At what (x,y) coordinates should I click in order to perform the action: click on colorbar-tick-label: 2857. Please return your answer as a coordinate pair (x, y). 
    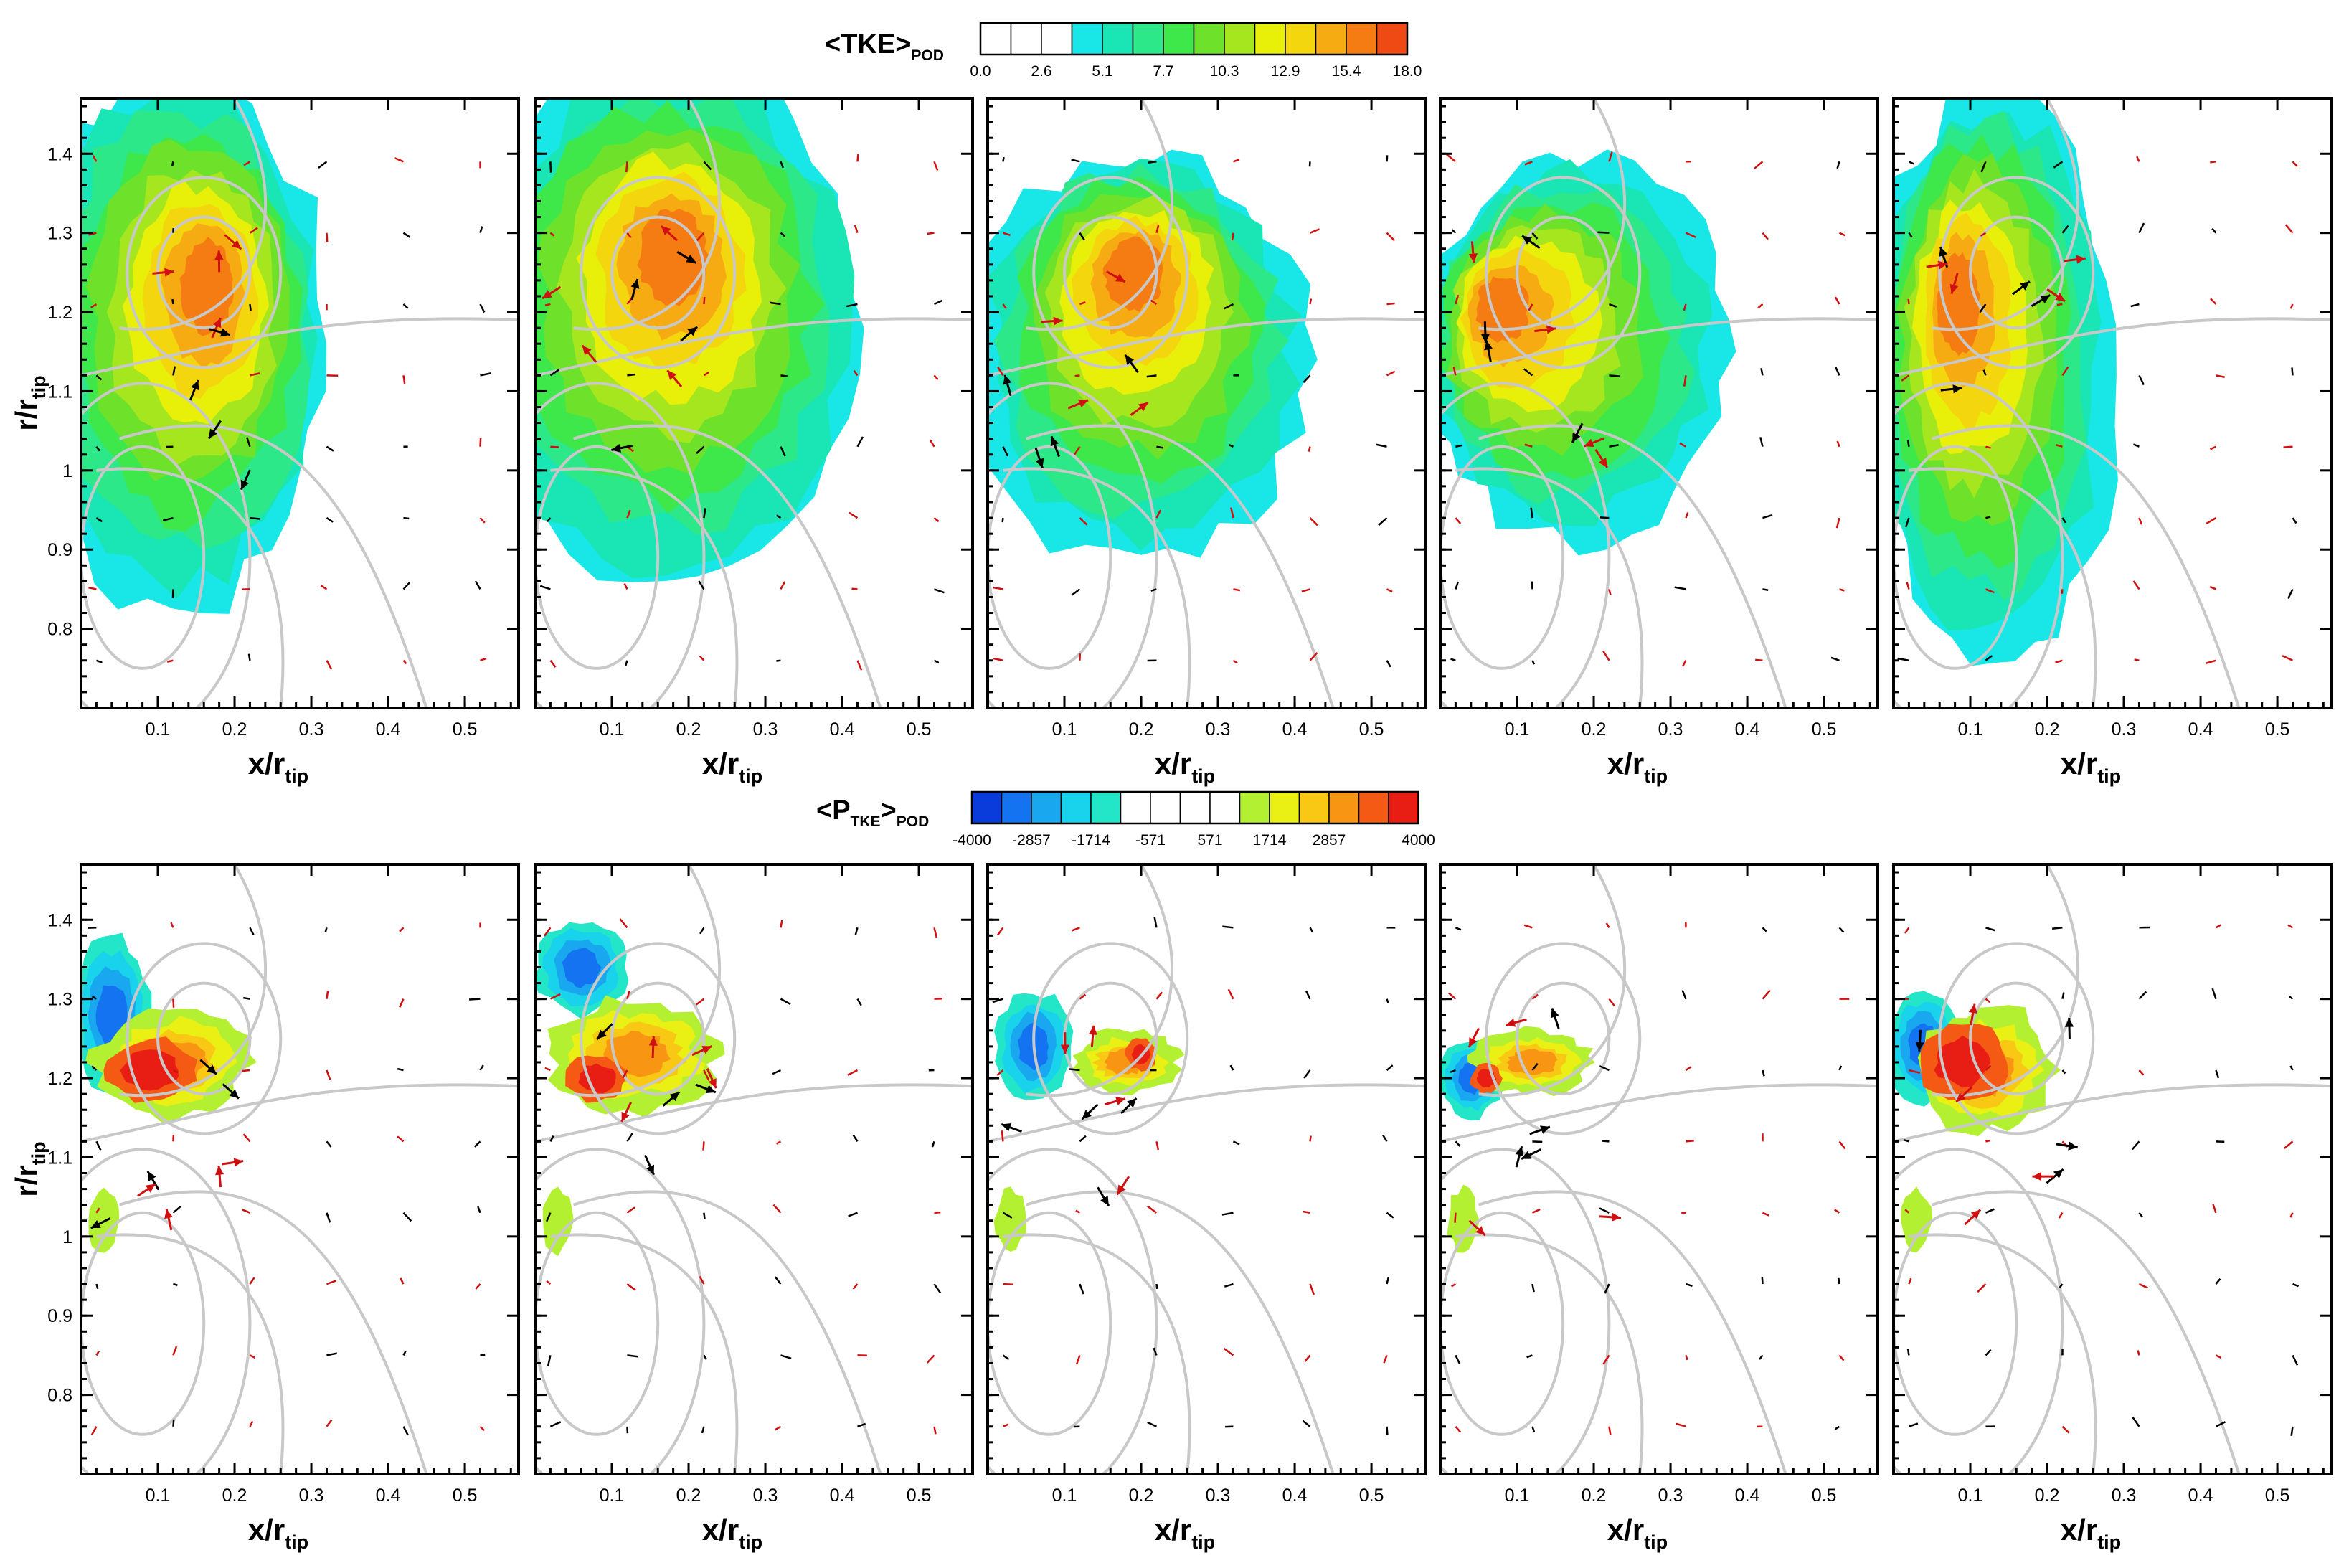
    Looking at the image, I should click on (1329, 841).